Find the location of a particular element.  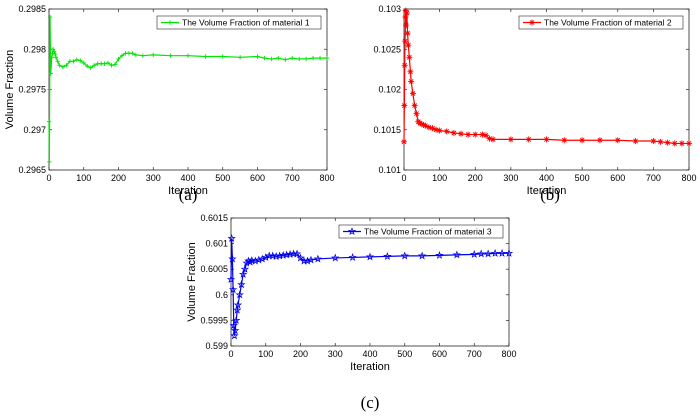

series-c is located at coordinates (370, 287).